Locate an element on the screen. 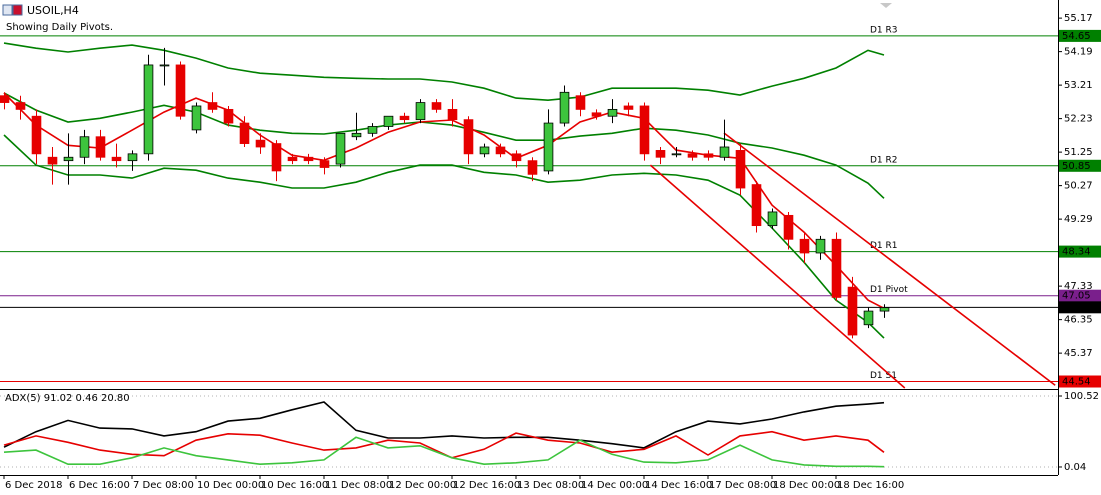 The image size is (1101, 495). pivot-label: D1 R3 is located at coordinates (884, 30).